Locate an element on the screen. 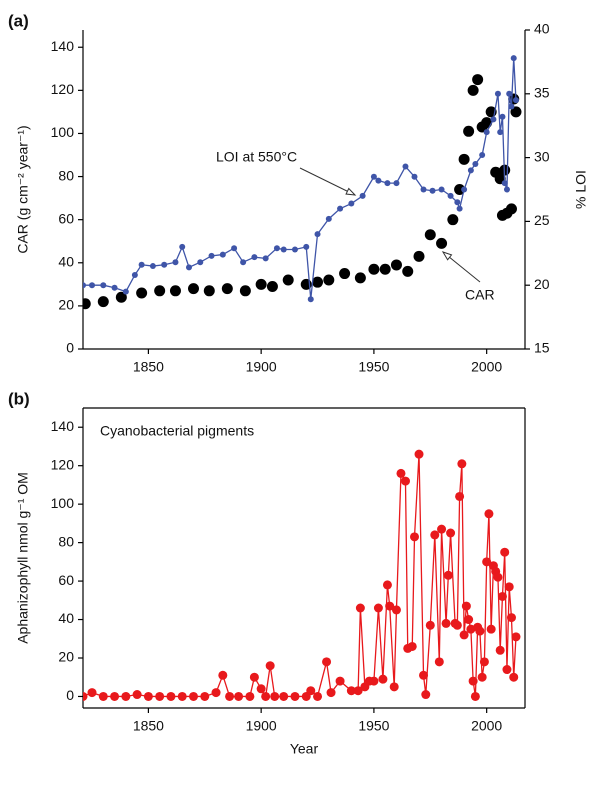 This screenshot has height=794, width=595. x-tick-label: 1950 is located at coordinates (373, 367).